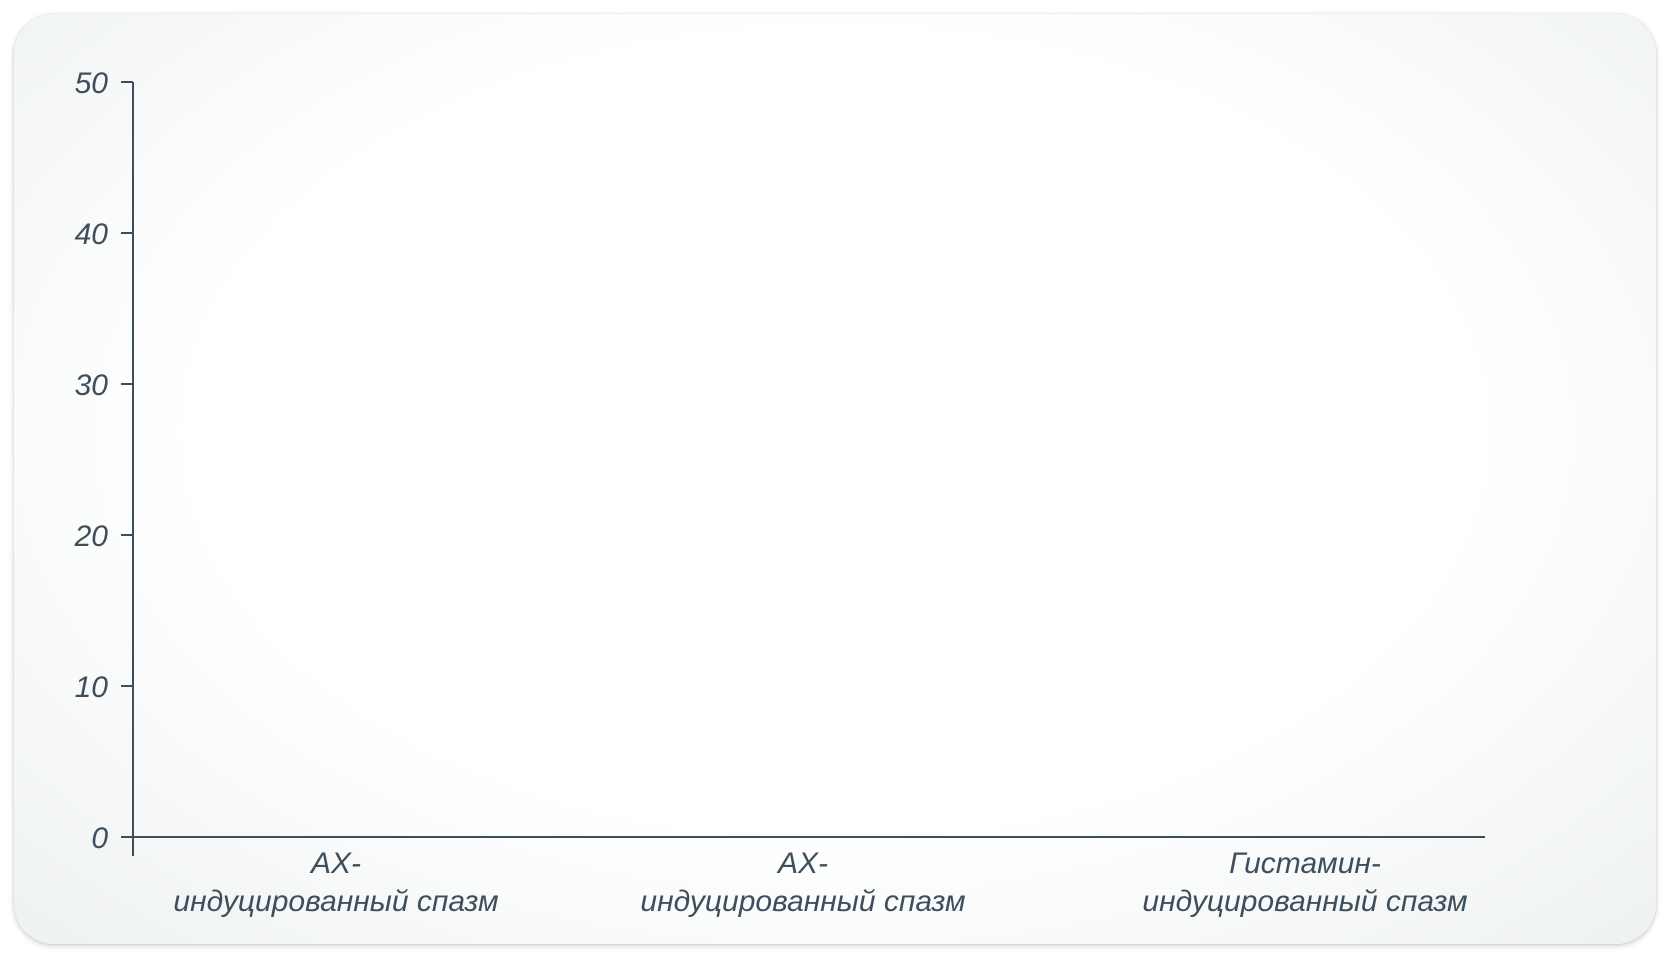  I want to click on y-tick-label: 40, so click(92, 234).